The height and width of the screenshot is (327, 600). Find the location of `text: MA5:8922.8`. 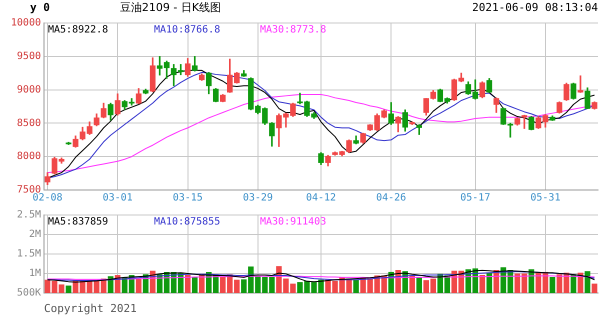

text: MA5:8922.8 is located at coordinates (78, 30).